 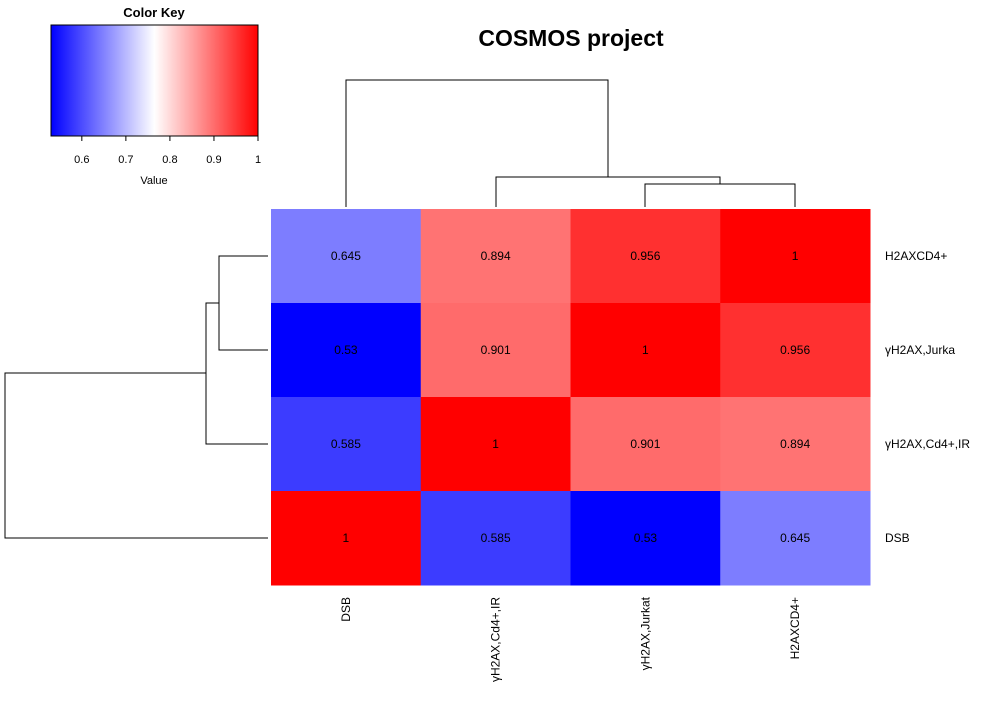 I want to click on row-label: γH2AX,Cd4+,IR, so click(x=927, y=444).